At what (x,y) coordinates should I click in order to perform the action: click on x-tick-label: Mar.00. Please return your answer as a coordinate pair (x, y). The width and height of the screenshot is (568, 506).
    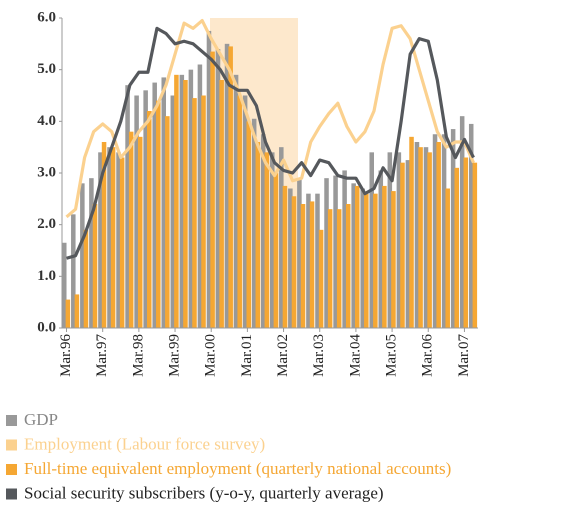
    Looking at the image, I should click on (211, 355).